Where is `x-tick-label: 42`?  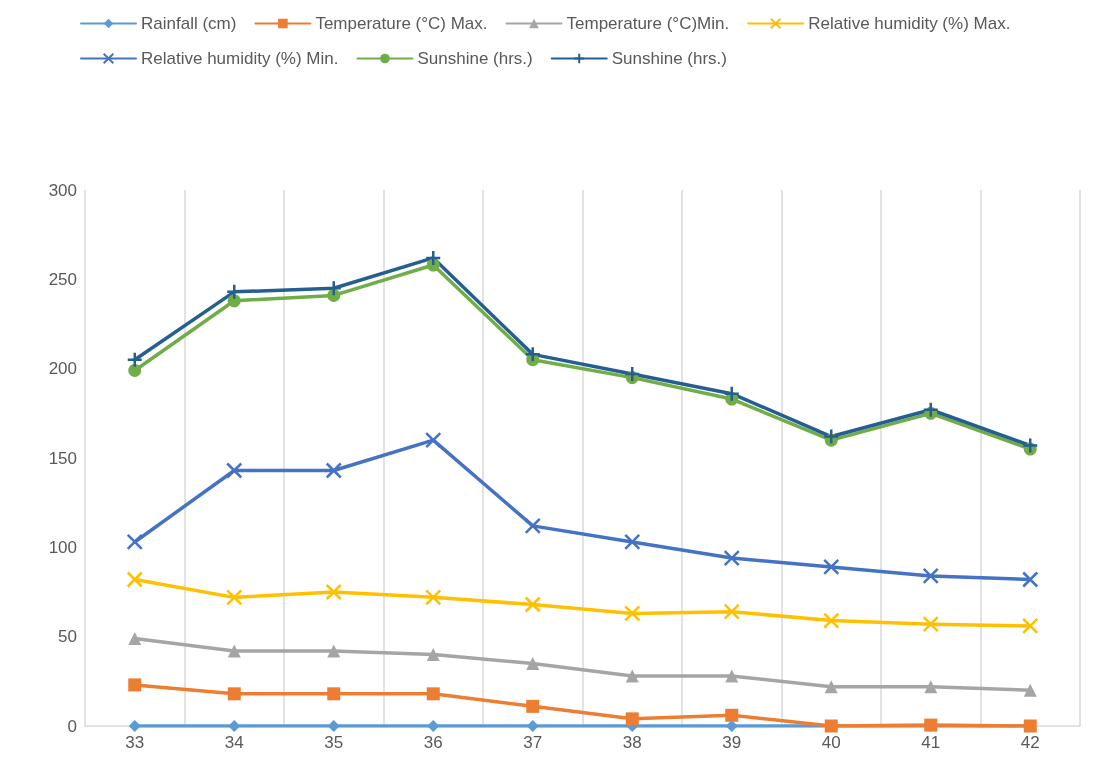 x-tick-label: 42 is located at coordinates (1030, 742).